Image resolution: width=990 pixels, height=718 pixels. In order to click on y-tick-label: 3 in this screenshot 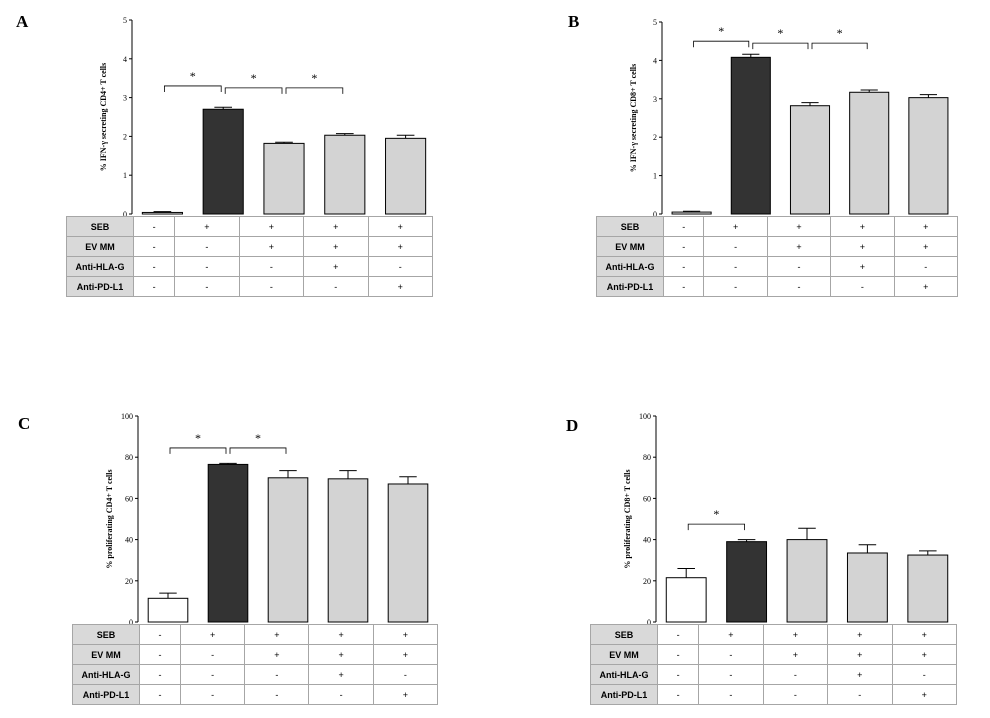, I will do `click(125, 98)`.